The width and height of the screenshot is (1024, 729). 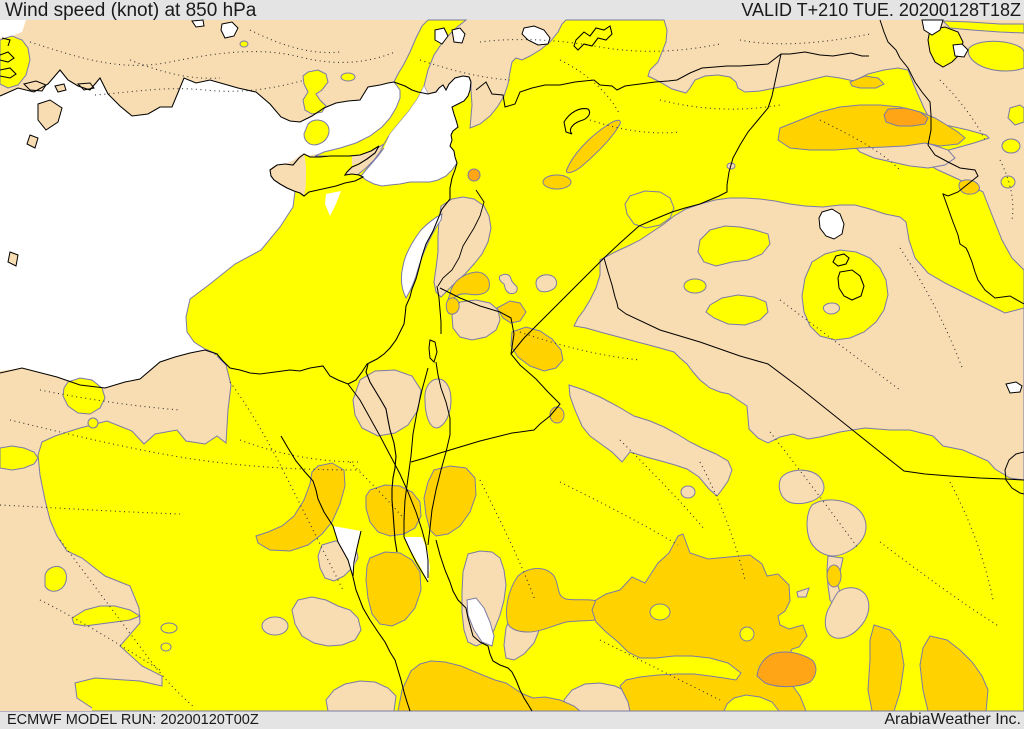 What do you see at coordinates (881, 10) in the screenshot?
I see `svg-text: VALID T+210 TUE. 20200128T18Z` at bounding box center [881, 10].